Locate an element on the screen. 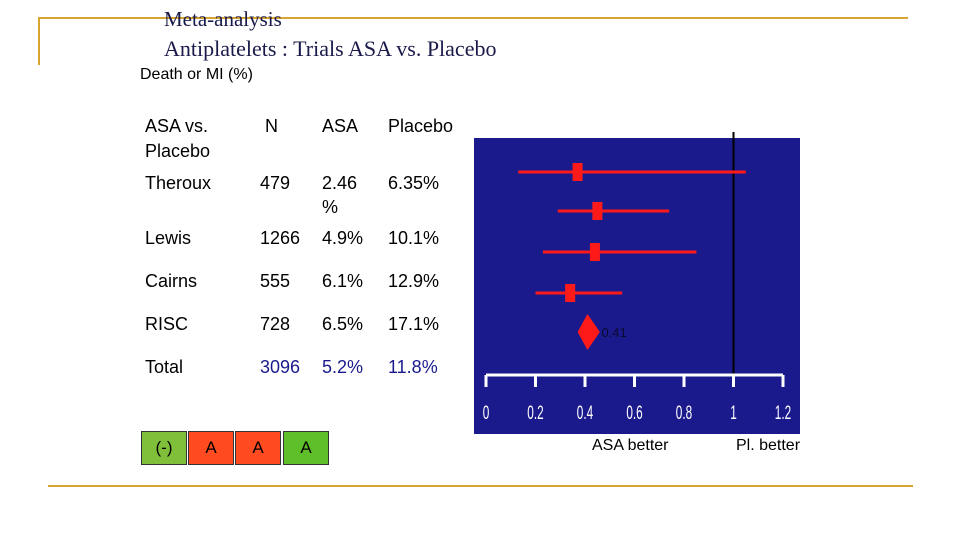  row-n: 728 is located at coordinates (275, 324).